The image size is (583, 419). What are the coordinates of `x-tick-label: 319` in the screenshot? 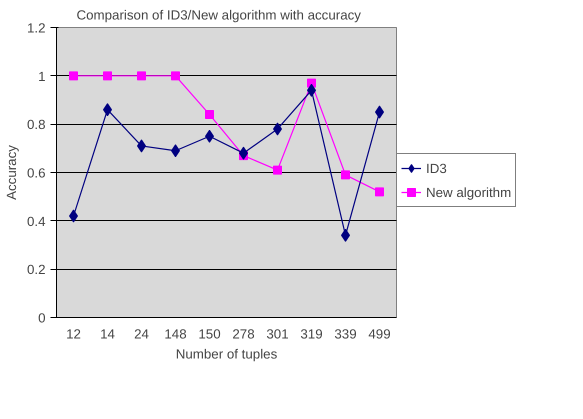 It's located at (311, 334).